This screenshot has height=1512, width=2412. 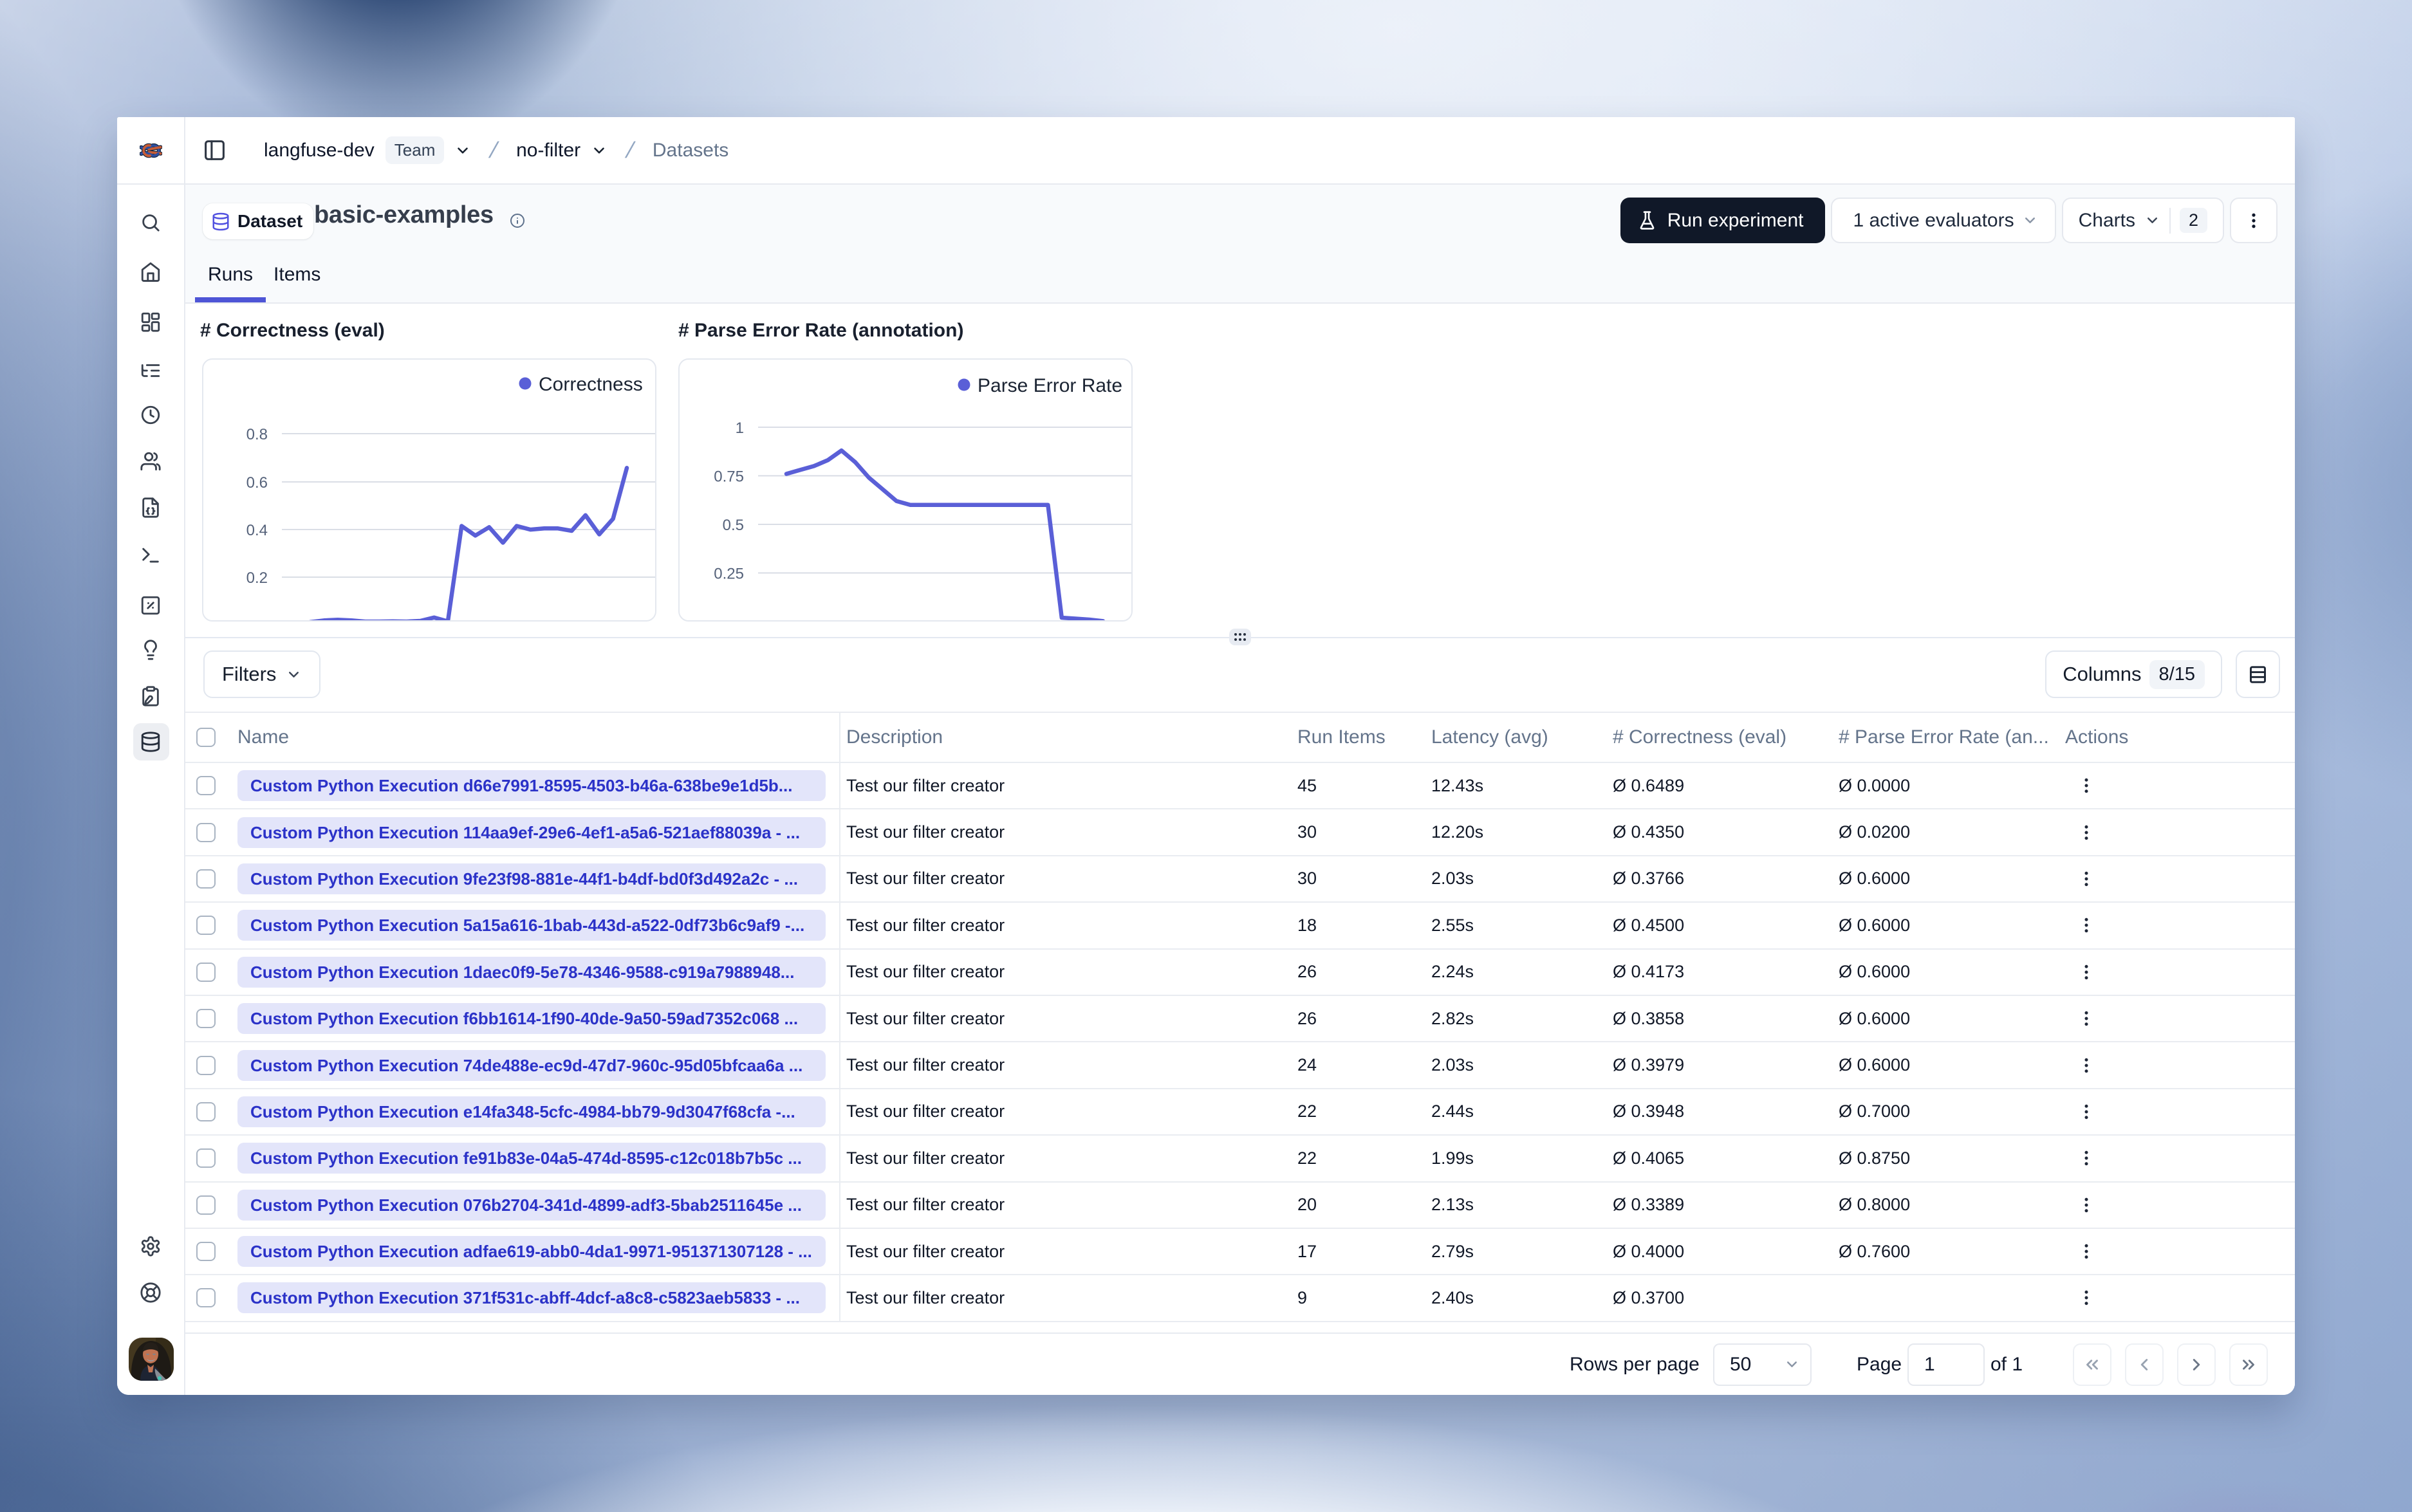 I want to click on svg-text: Parse Error Rate, so click(x=1050, y=385).